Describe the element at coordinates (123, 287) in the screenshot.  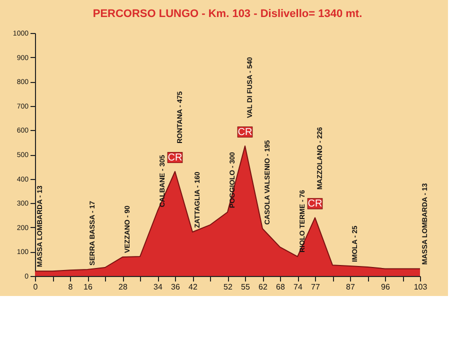
I see `x-tick-label: 28` at that location.